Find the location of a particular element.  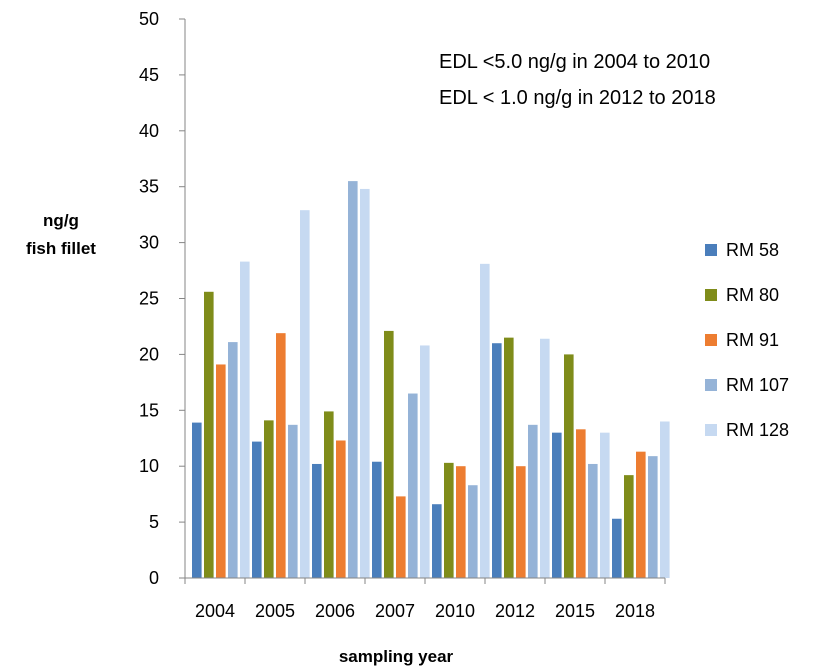

bar-rm-80-2006 is located at coordinates (329, 494).